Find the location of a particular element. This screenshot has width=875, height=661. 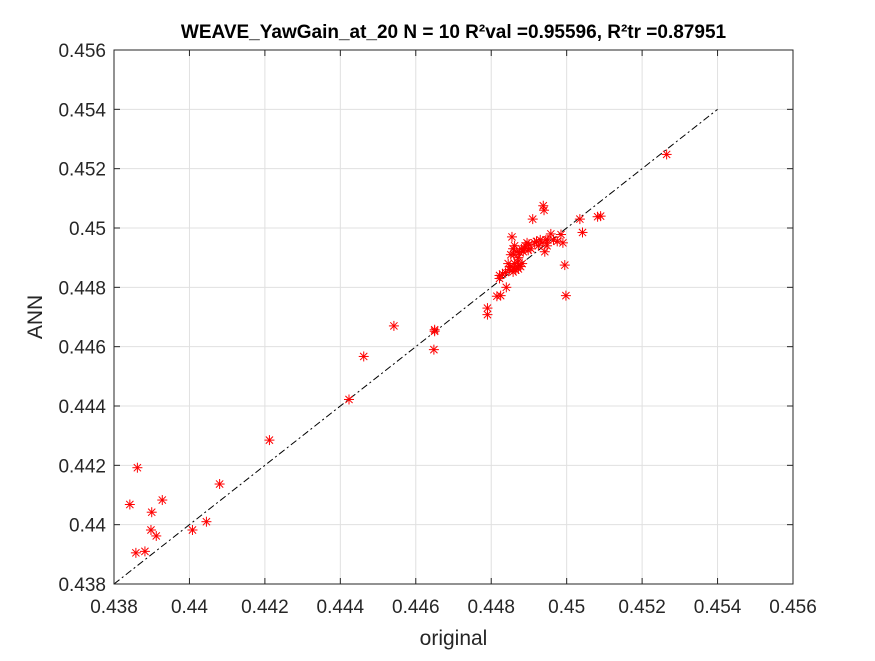

y-tick-label: 0.456 is located at coordinates (82, 51).